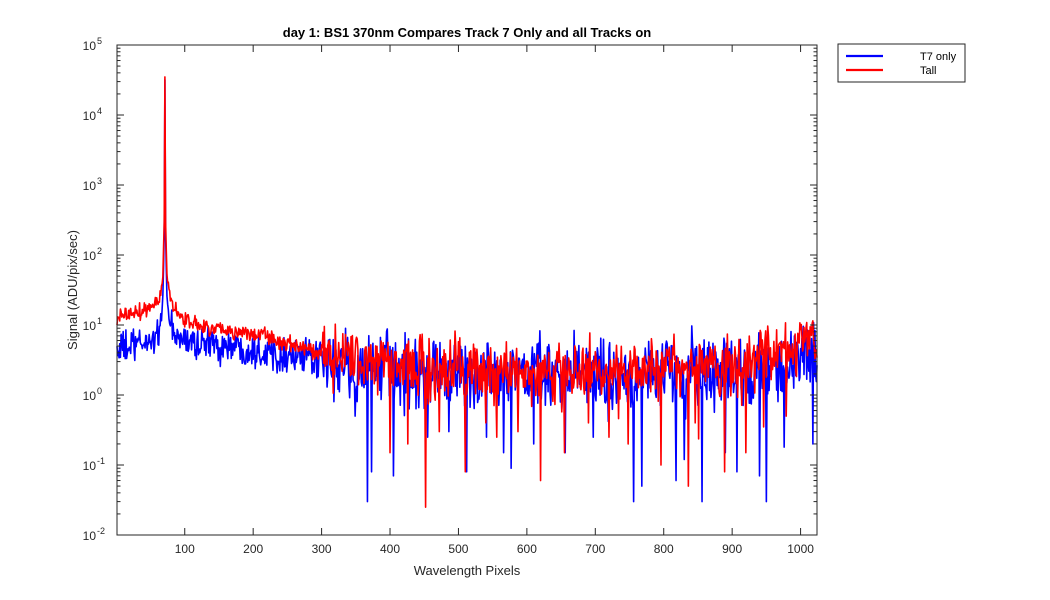  What do you see at coordinates (928, 71) in the screenshot?
I see `legend-label: Tall` at bounding box center [928, 71].